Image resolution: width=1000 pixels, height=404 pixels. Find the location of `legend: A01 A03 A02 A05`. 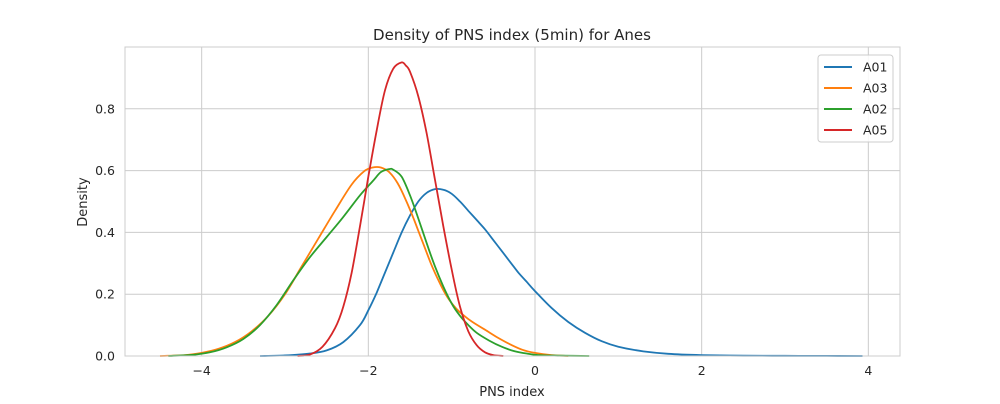

legend: A01 A03 A02 A05 is located at coordinates (855, 98).